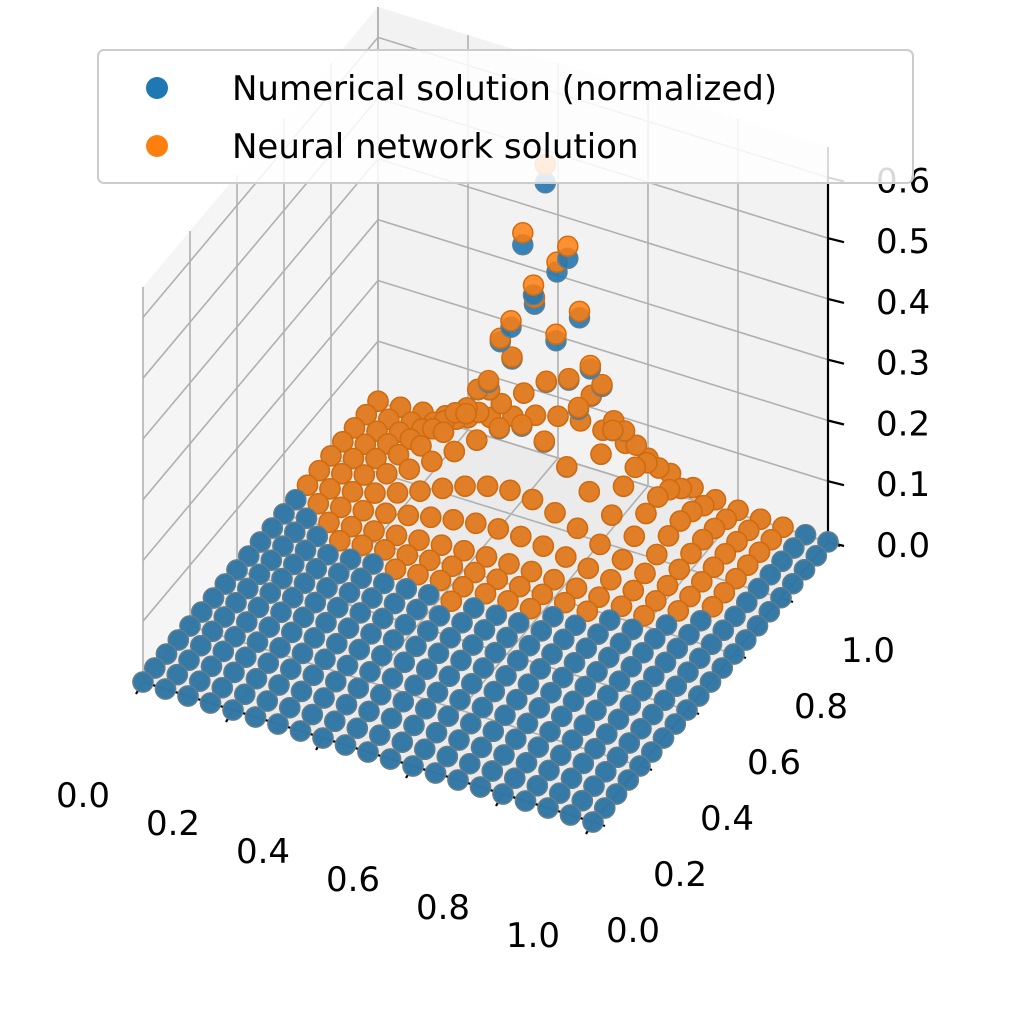  Describe the element at coordinates (868, 651) in the screenshot. I see `y-tick-label: 1.0` at that location.